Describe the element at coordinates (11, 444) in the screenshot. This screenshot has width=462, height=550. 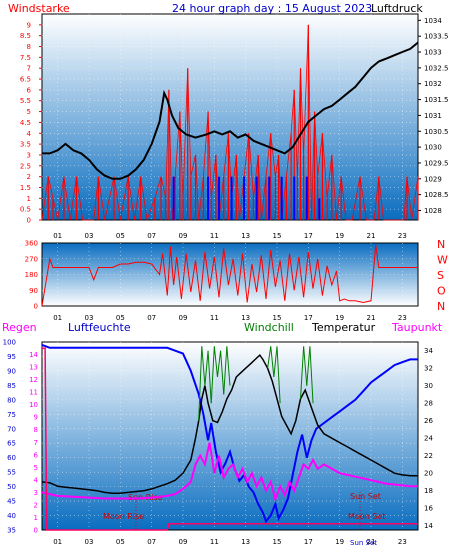
I see `humidity-tick-7: 65` at that location.